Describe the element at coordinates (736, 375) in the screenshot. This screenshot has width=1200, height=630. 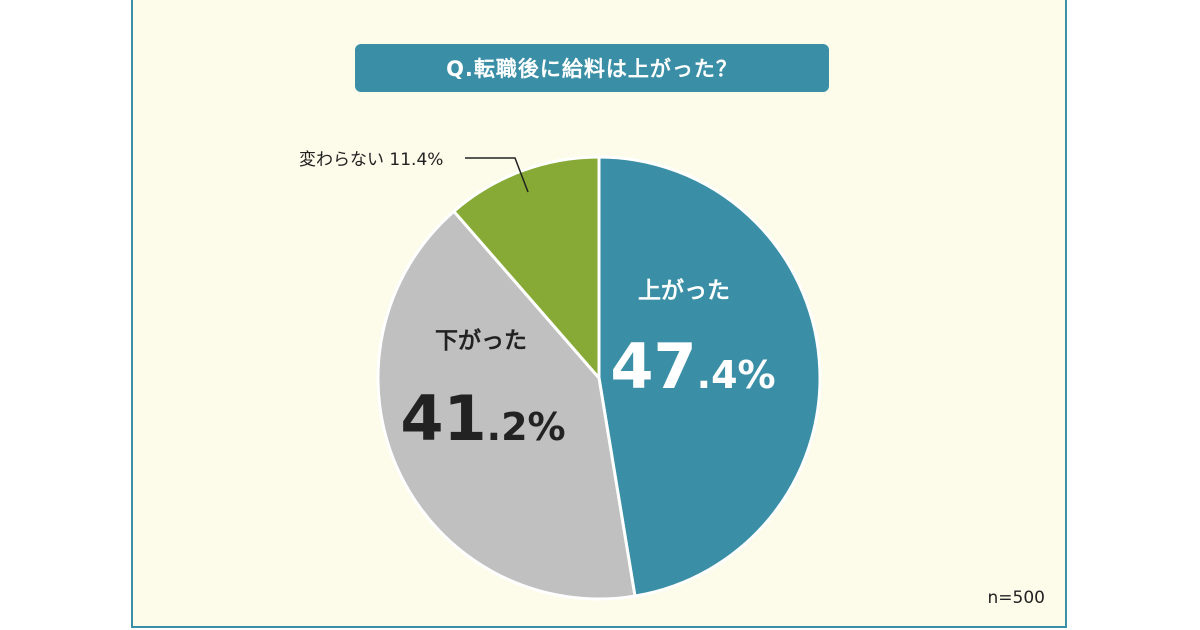
I see `value-up-dec: .4%` at that location.